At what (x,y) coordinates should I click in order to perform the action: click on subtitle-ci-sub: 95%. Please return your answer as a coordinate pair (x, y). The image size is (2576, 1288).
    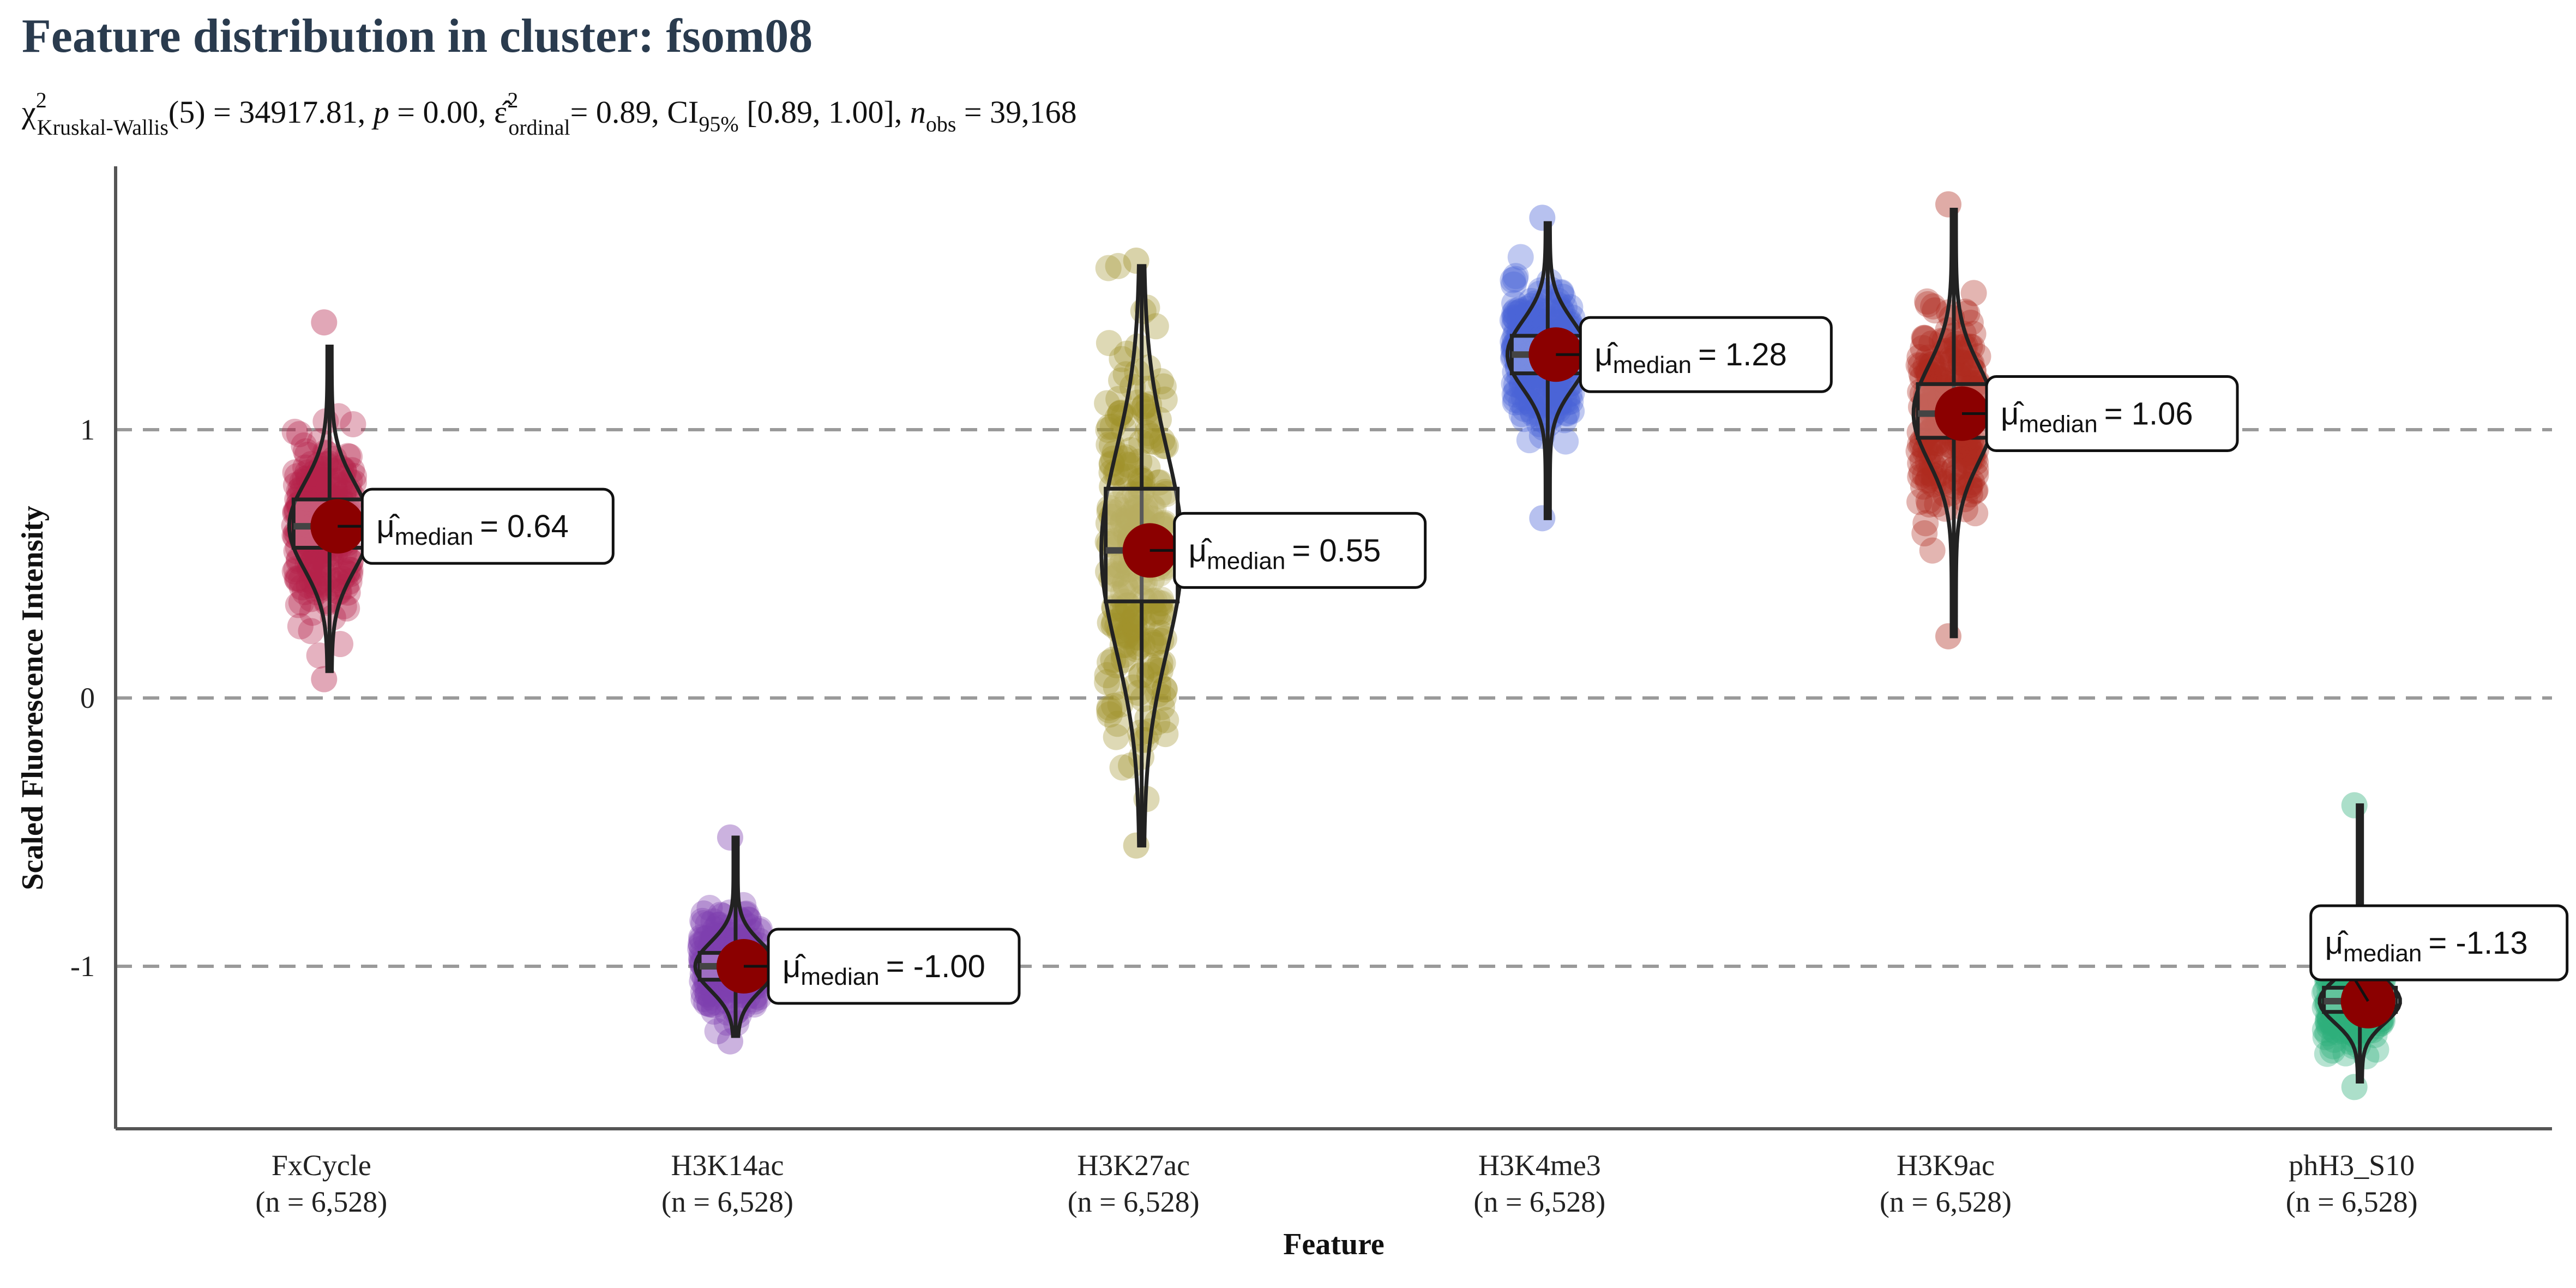
    Looking at the image, I should click on (718, 124).